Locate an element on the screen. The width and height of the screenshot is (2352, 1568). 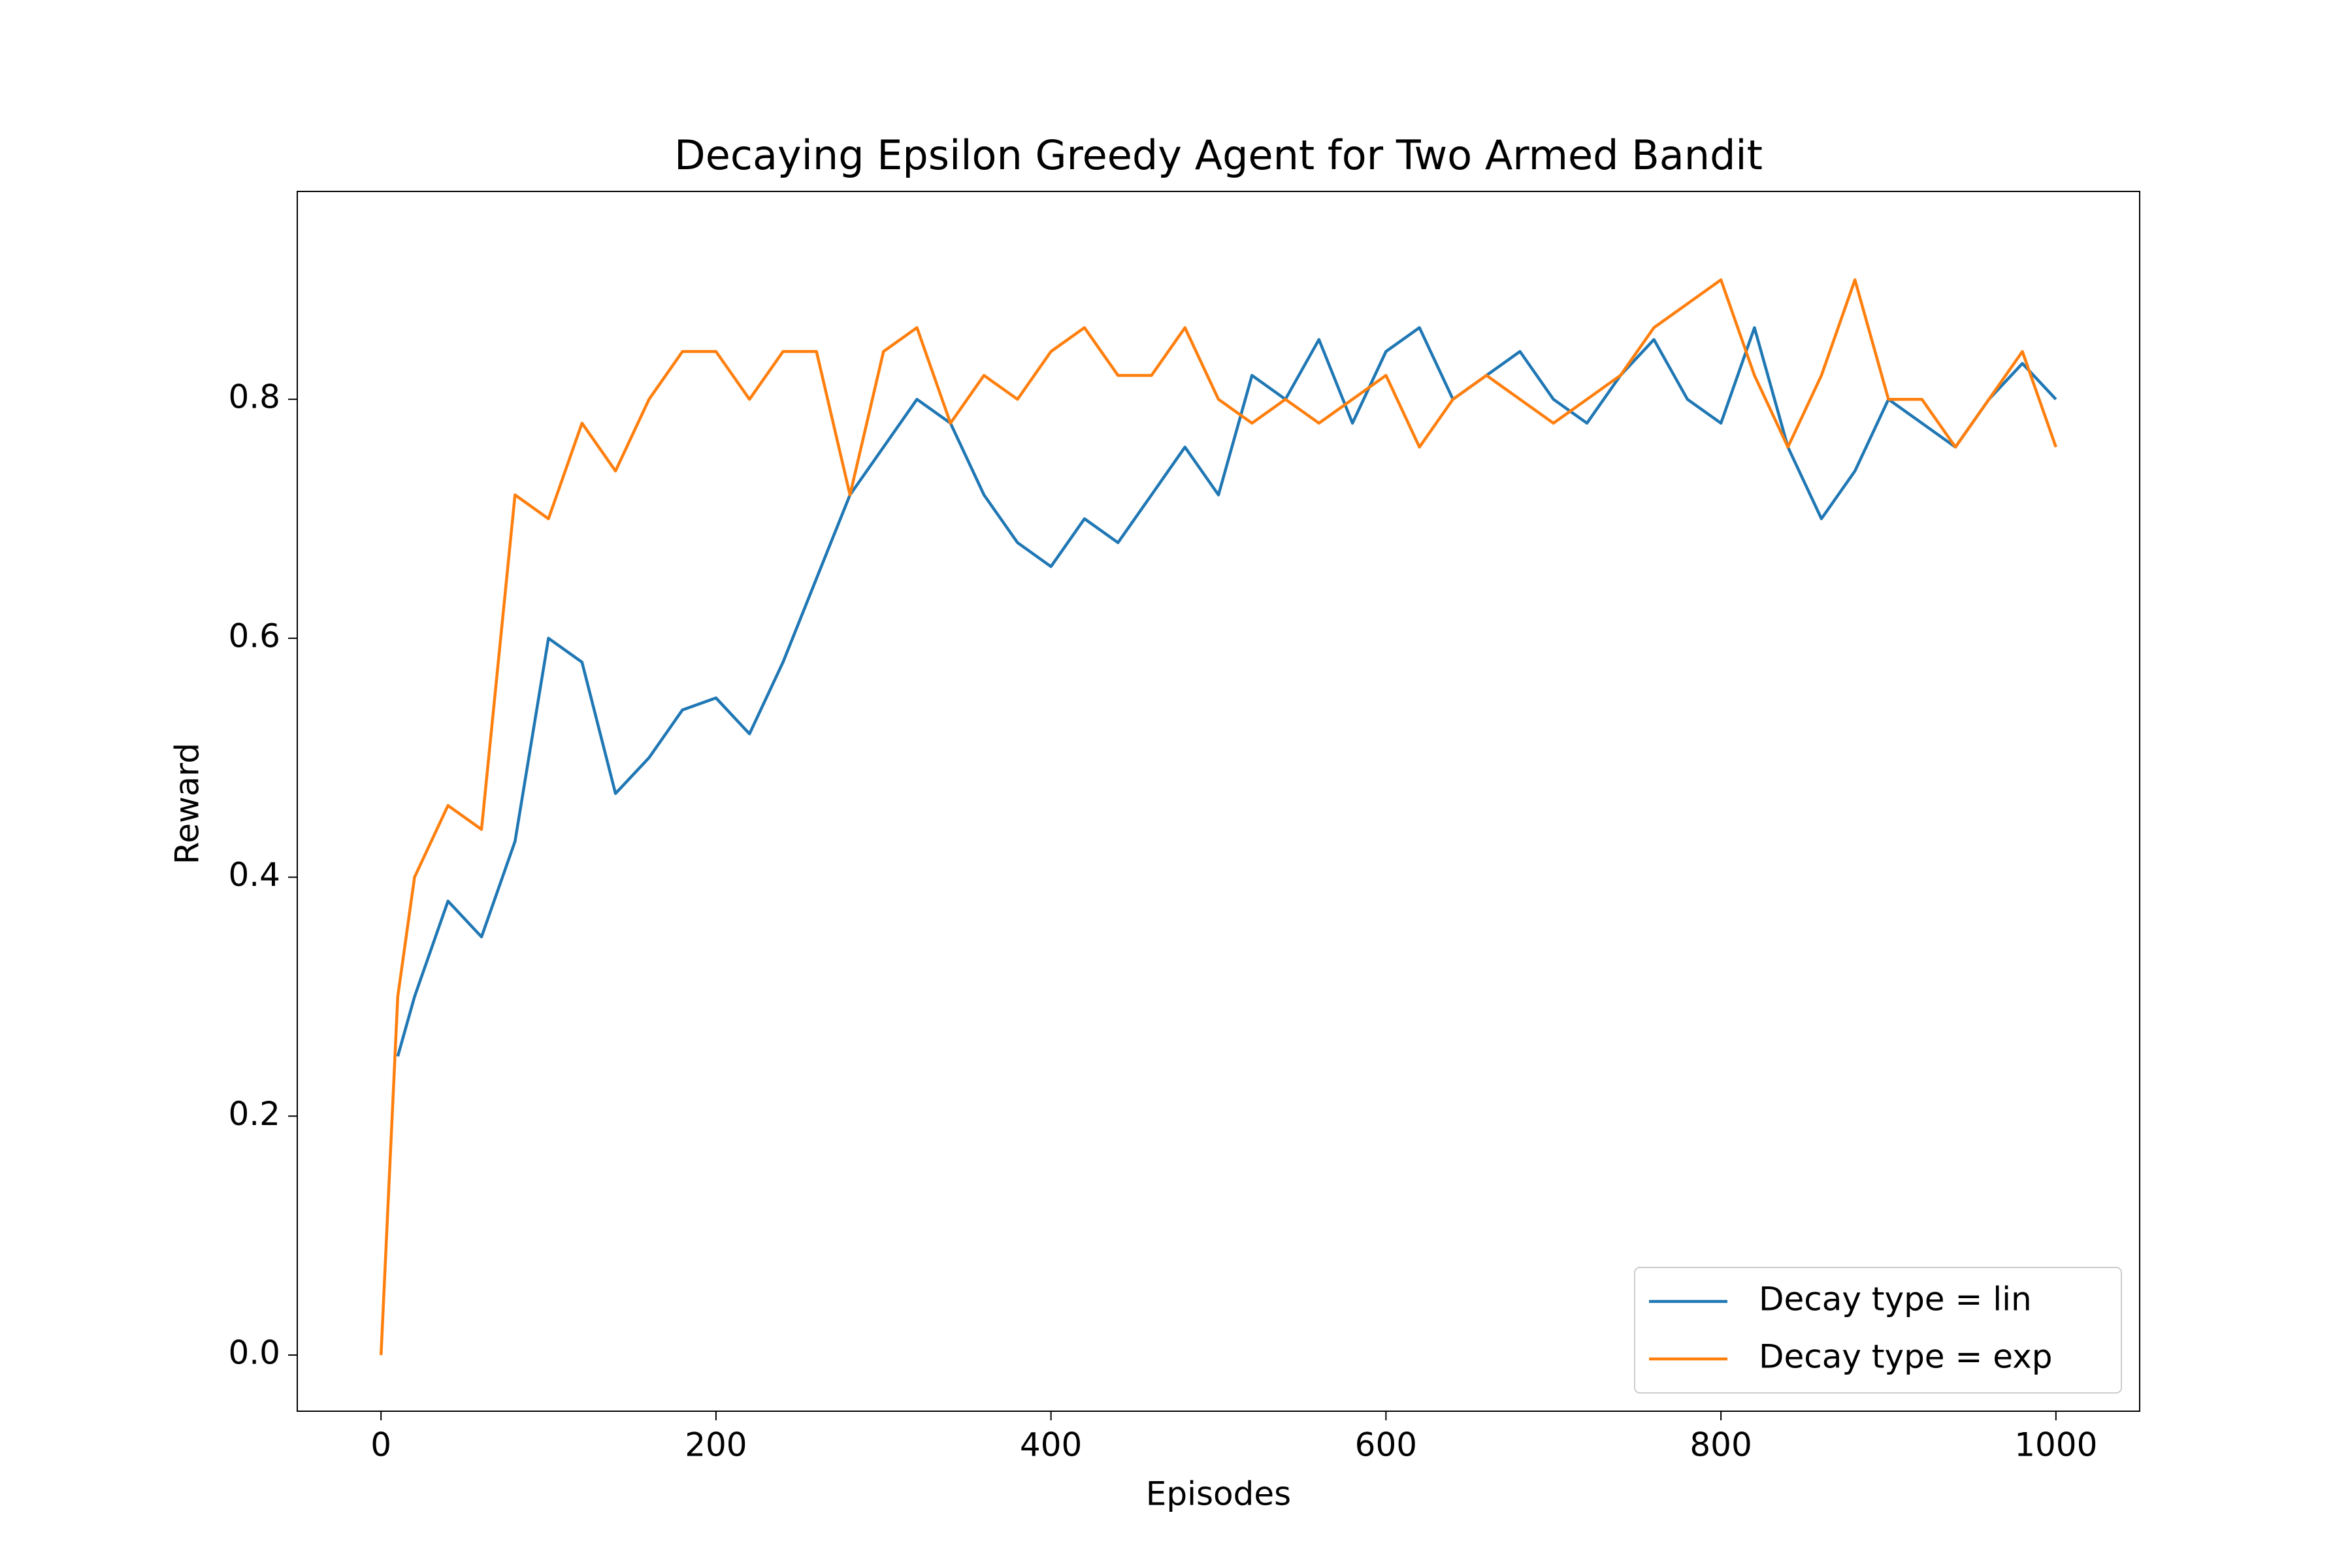
y-tick-label: 0.6 is located at coordinates (254, 636).